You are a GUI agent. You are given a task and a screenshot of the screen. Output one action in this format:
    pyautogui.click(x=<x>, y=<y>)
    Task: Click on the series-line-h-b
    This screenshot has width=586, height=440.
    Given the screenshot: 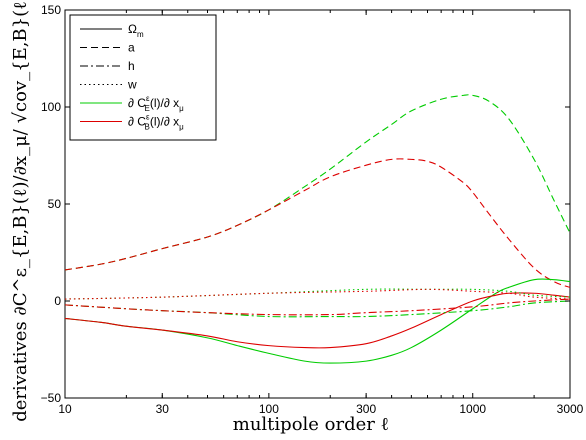 What is the action you would take?
    pyautogui.click(x=317, y=307)
    